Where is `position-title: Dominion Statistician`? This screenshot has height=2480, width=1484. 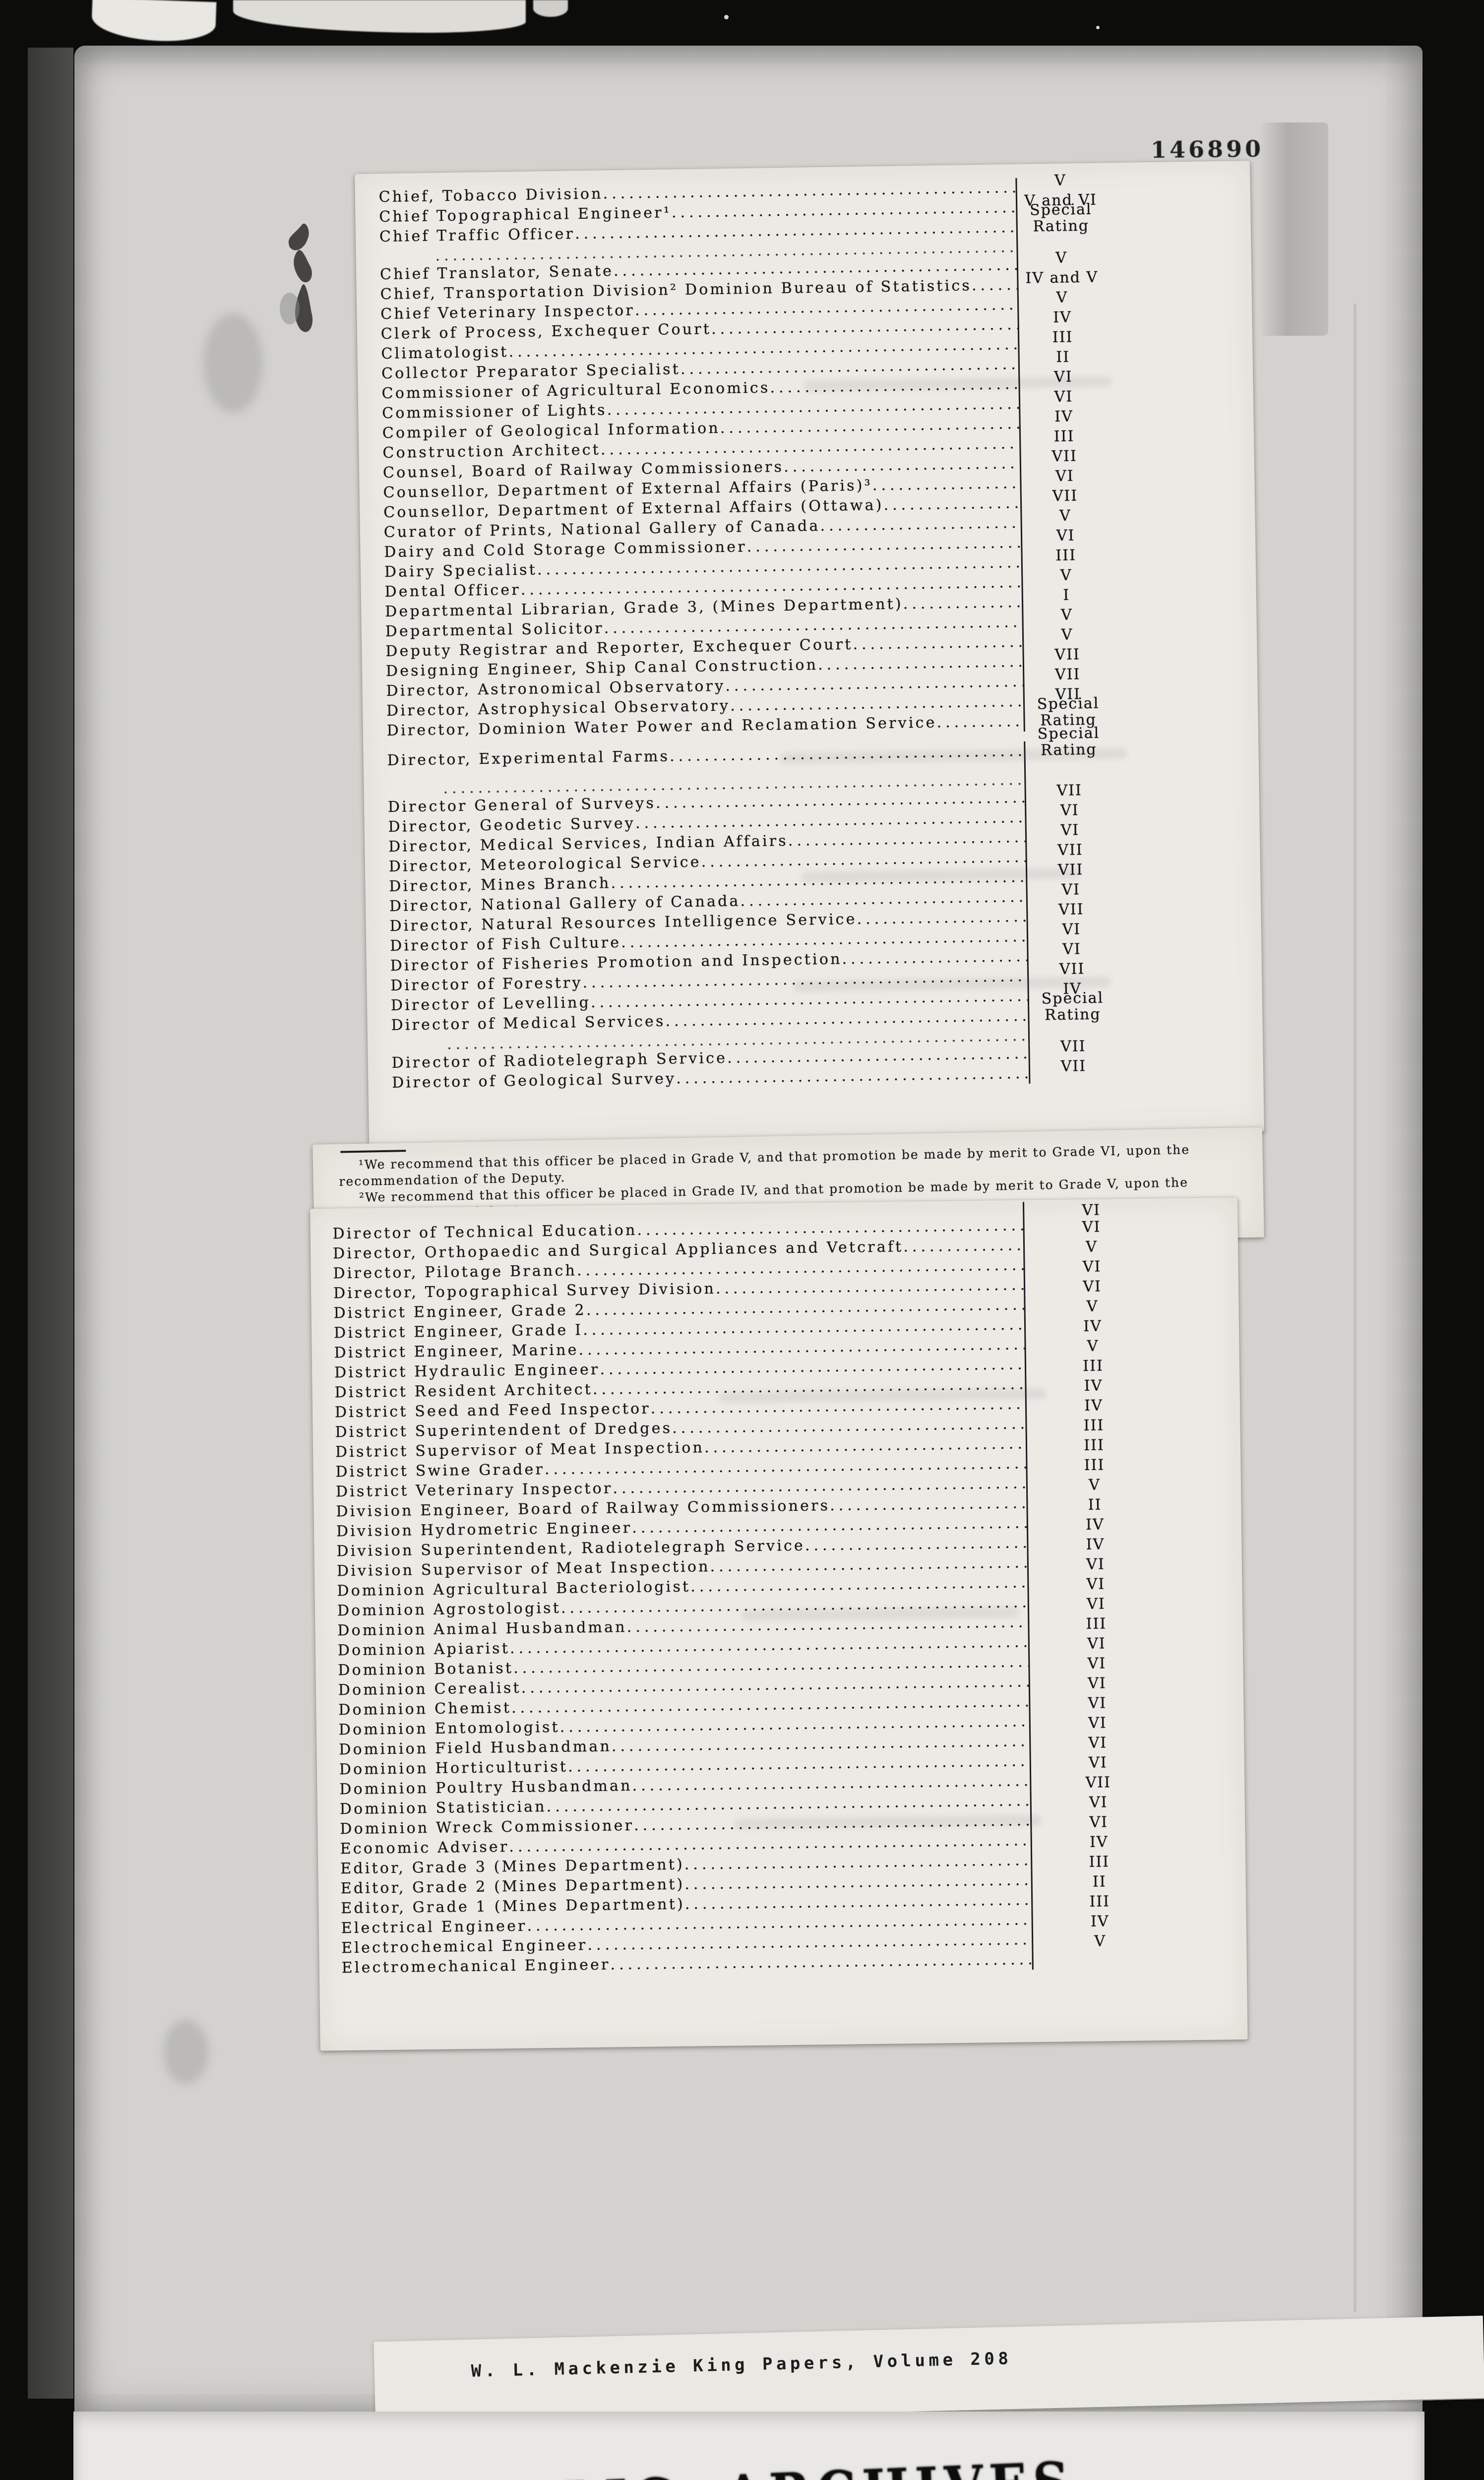
position-title: Dominion Statistician is located at coordinates (443, 1808).